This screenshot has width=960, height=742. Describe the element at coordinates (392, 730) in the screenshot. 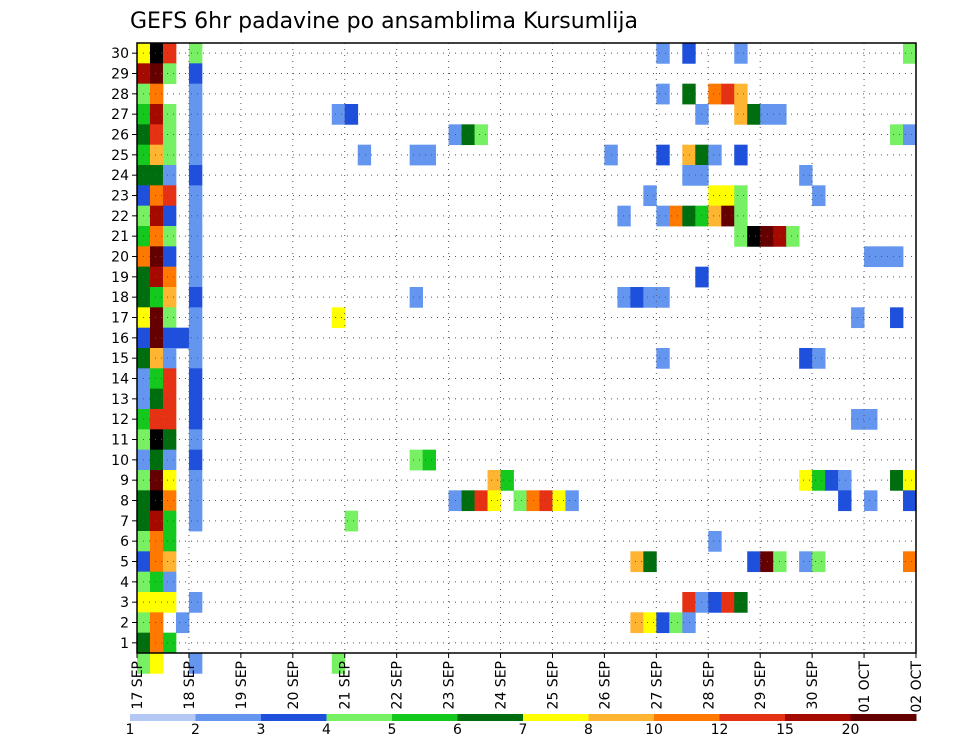

I see `colorbar-label: 5` at that location.